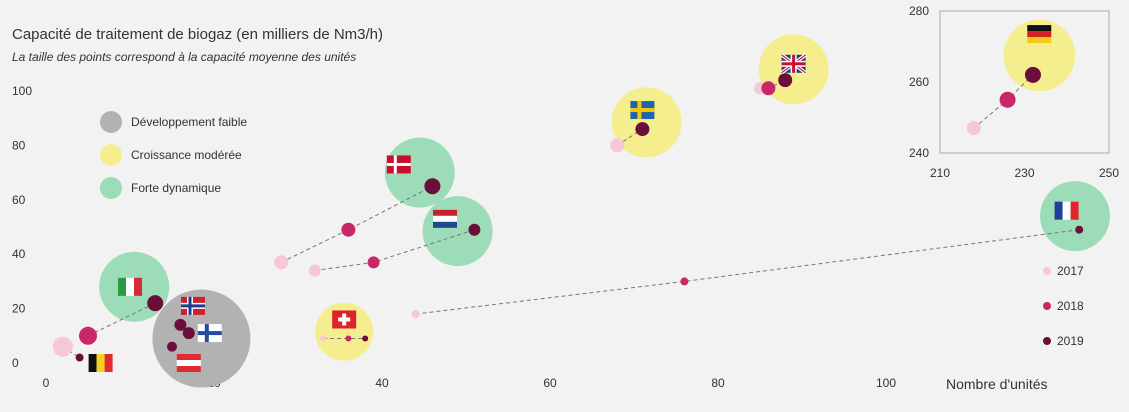 This screenshot has width=1129, height=412. I want to click on belgium-flag-icon, so click(100, 363).